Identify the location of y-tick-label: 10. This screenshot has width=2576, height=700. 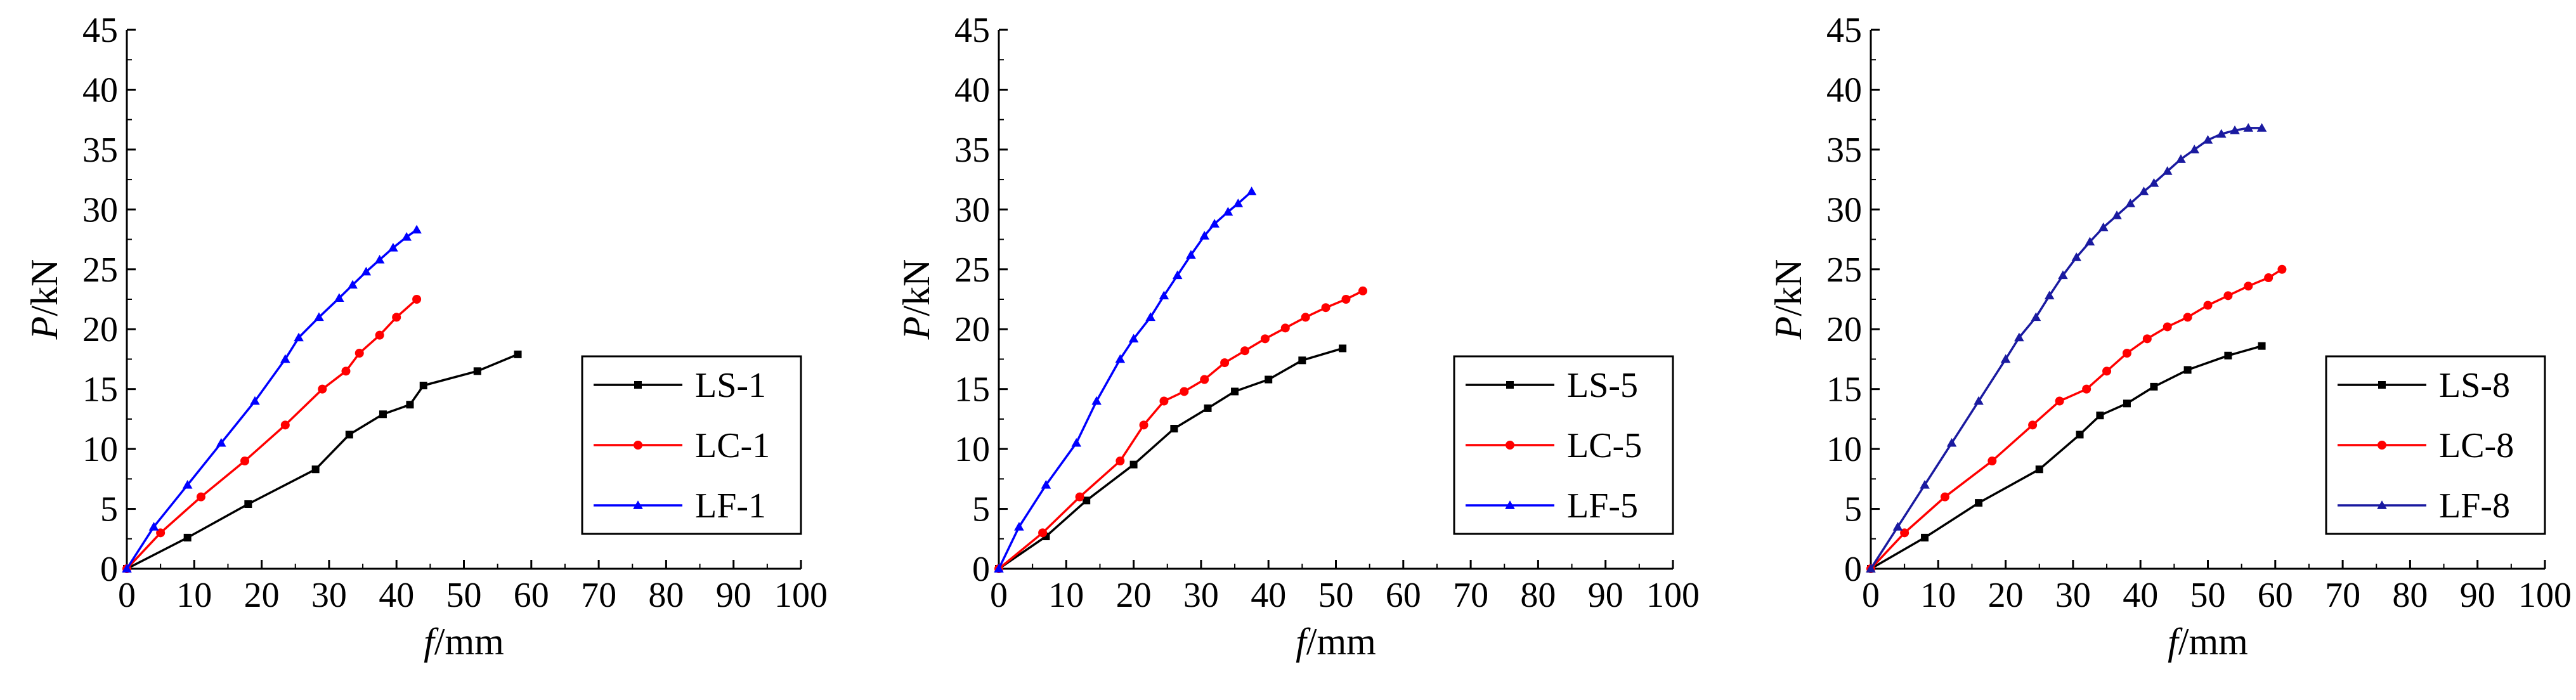
(972, 450).